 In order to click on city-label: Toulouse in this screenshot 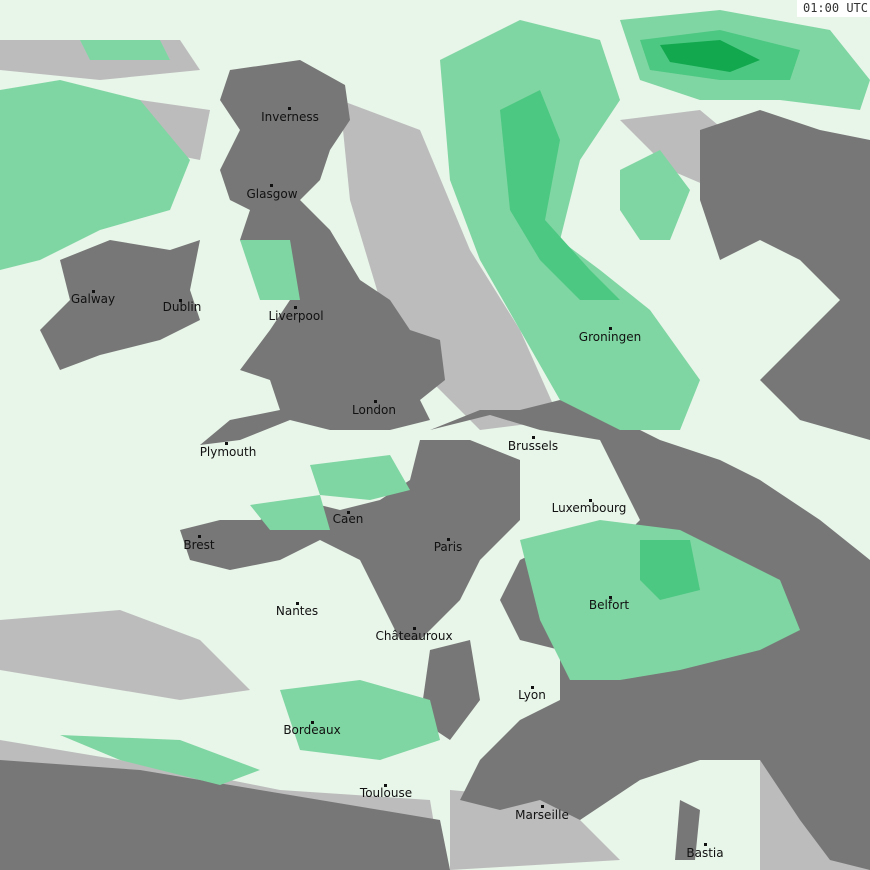, I will do `click(386, 793)`.